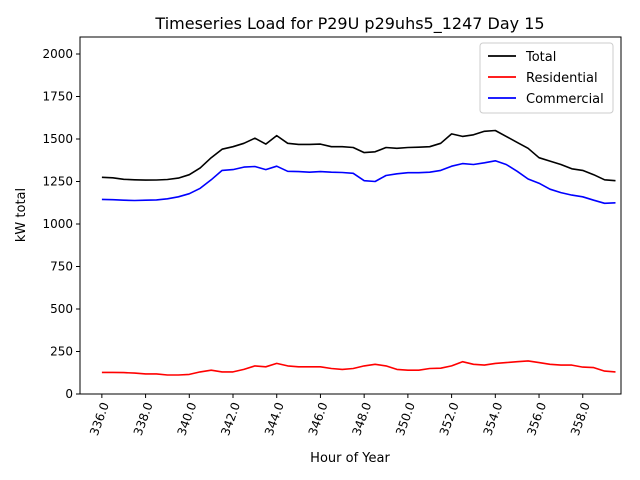  I want to click on legend-label-total: Total, so click(540, 57).